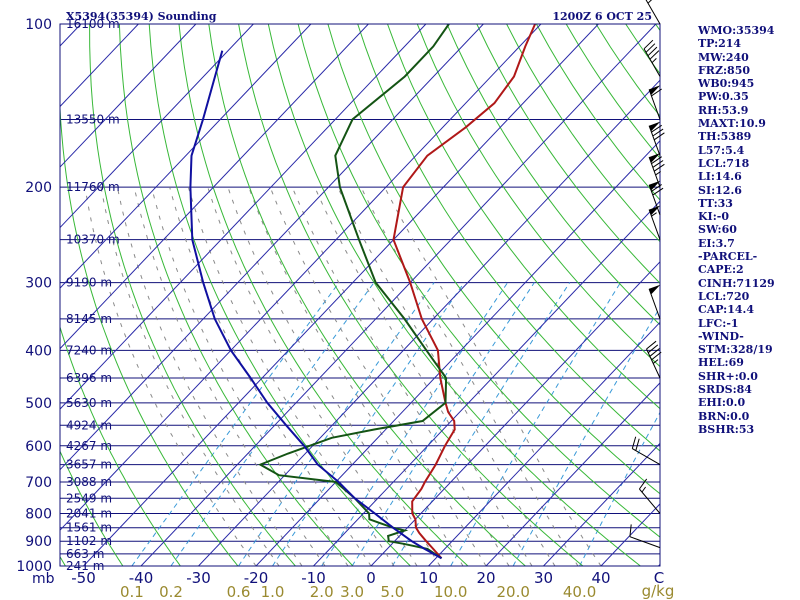 This screenshot has width=800, height=600. What do you see at coordinates (38, 404) in the screenshot?
I see `pressure-label-500: 500` at bounding box center [38, 404].